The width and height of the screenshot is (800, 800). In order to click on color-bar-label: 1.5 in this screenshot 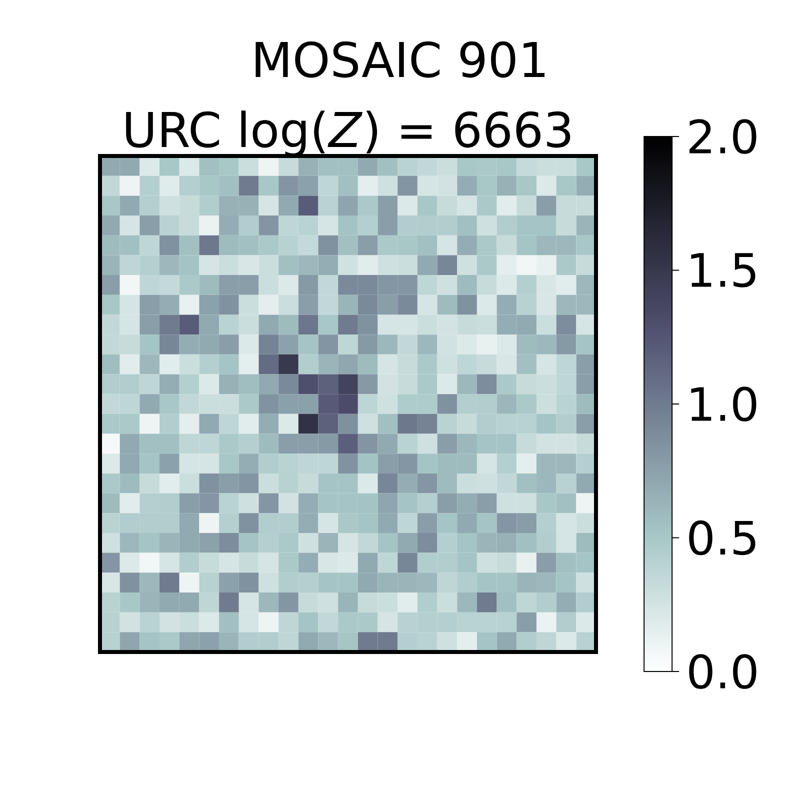, I will do `click(723, 270)`.